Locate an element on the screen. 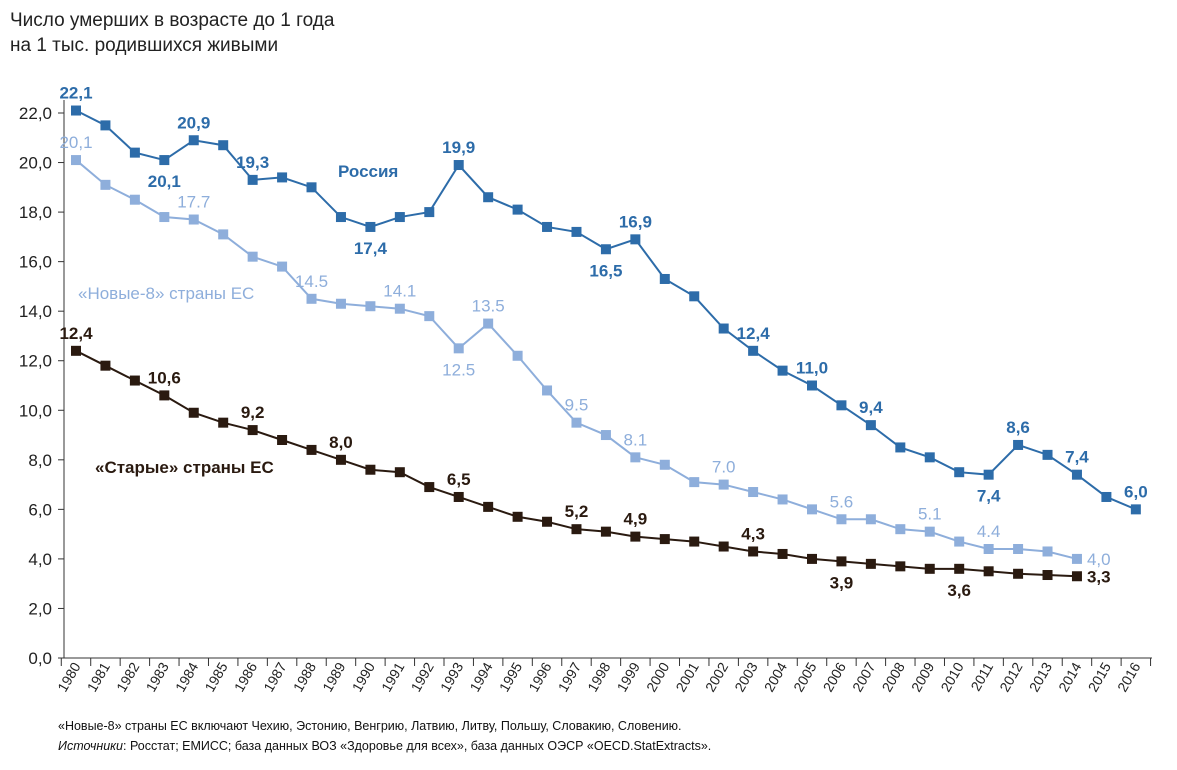 This screenshot has height=770, width=1177. y-tick-label: 20,0 is located at coordinates (35, 163).